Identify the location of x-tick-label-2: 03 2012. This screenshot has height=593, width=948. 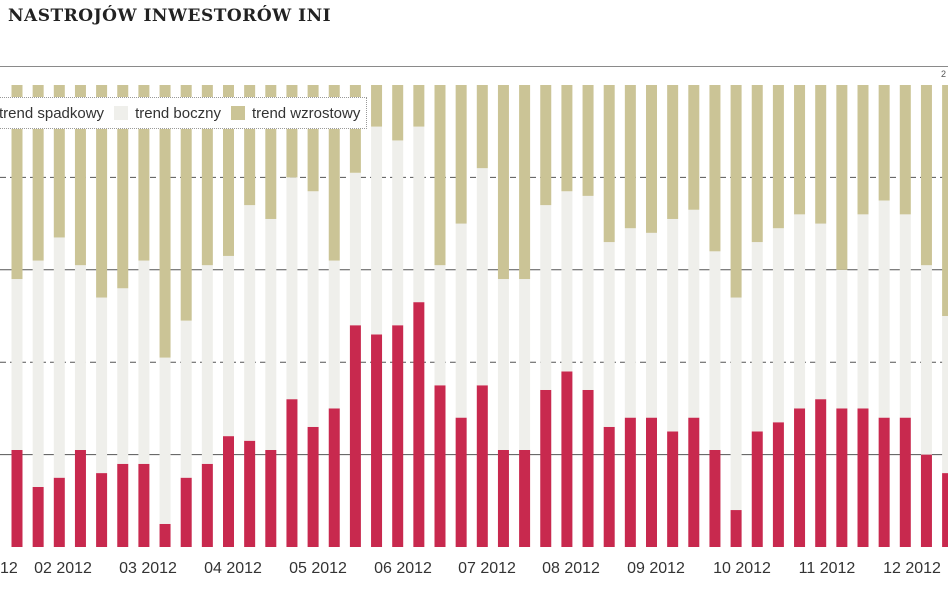
(148, 568).